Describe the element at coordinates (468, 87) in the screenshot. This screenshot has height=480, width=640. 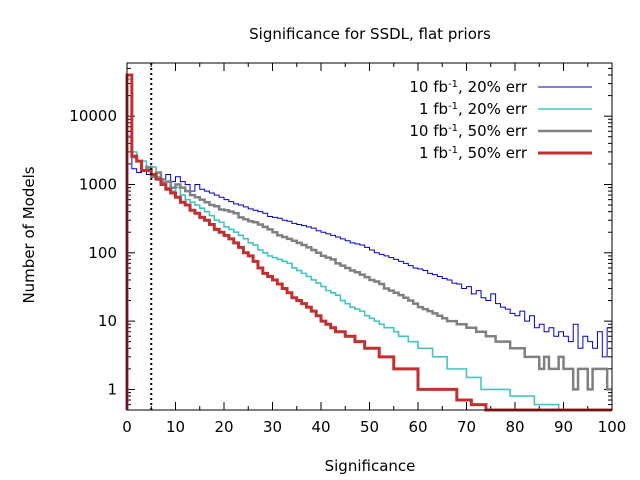
I see `legend-label-1: 10 fb-1, 20% err` at that location.